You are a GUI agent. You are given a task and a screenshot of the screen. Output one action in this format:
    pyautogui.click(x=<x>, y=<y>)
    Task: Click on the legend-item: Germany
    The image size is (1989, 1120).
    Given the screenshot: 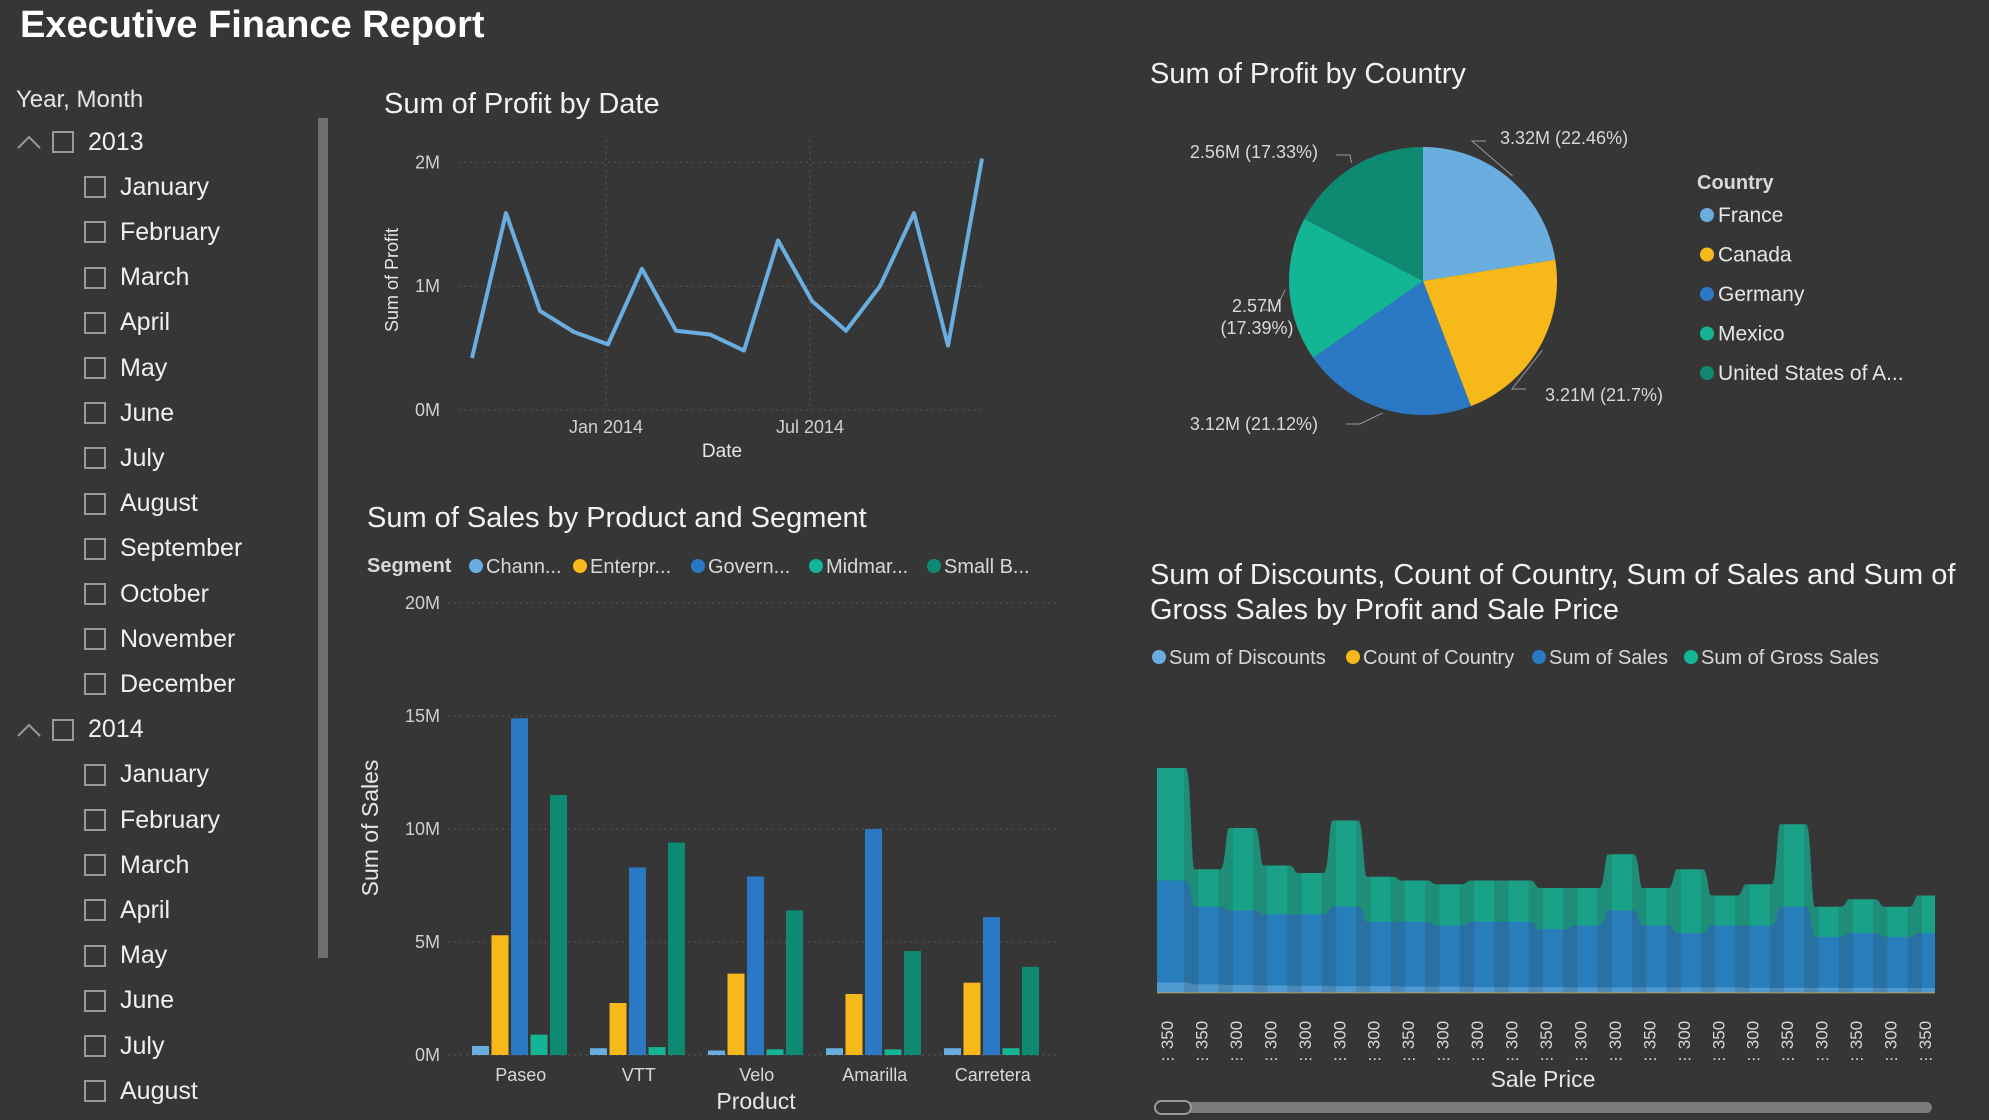 What is the action you would take?
    pyautogui.click(x=1761, y=294)
    